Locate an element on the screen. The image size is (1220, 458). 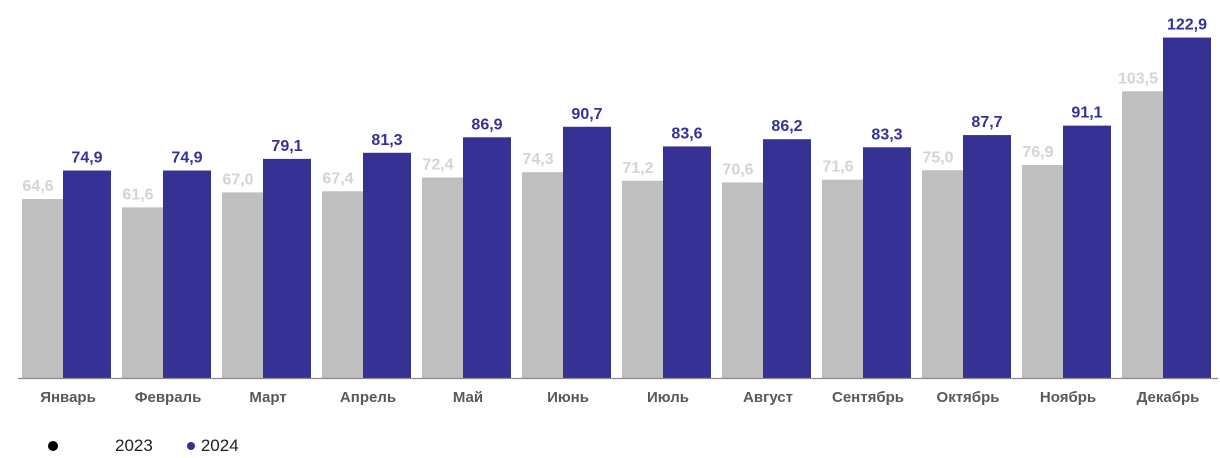
legend-label-2024: 2024 is located at coordinates (219, 445).